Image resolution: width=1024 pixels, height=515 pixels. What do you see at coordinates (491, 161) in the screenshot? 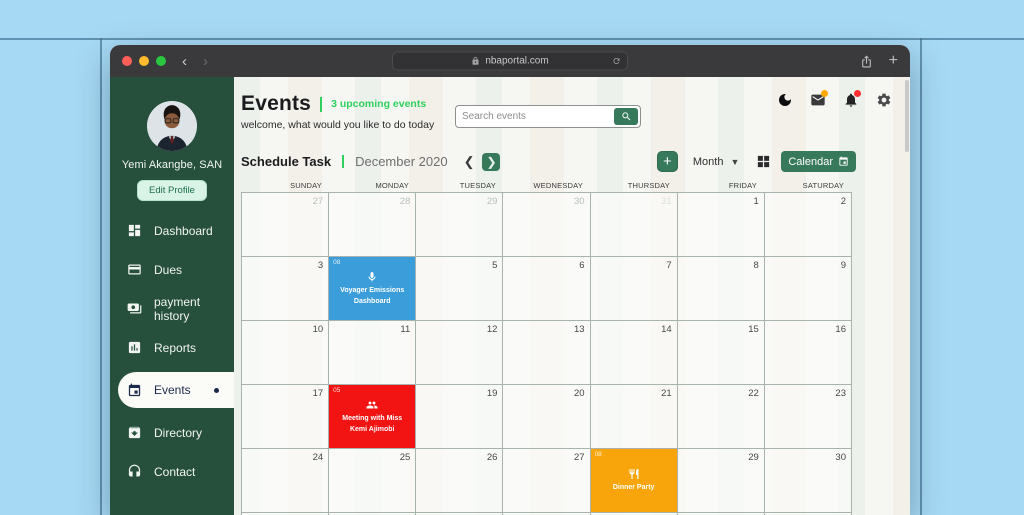
I see `next-month-button: ❯` at bounding box center [491, 161].